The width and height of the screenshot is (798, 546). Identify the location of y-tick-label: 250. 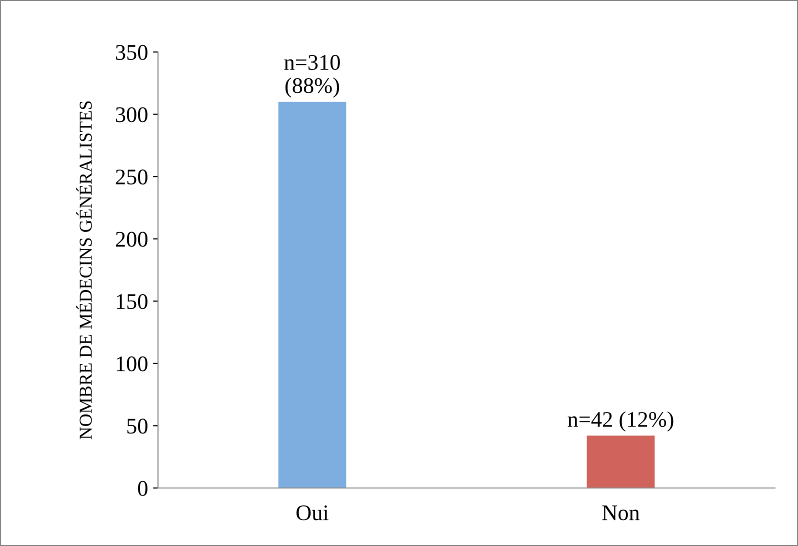
(132, 177).